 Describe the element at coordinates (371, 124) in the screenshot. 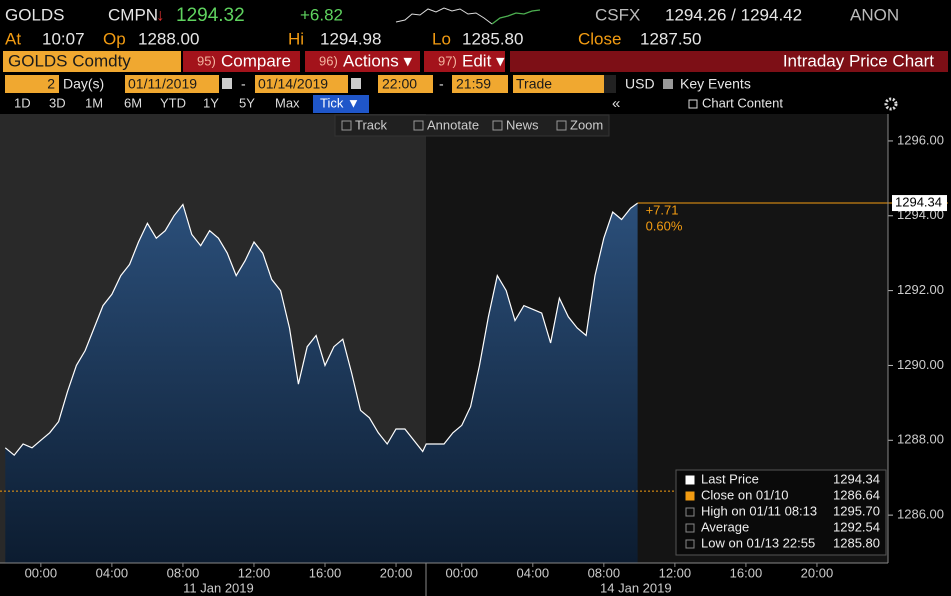

I see `chart-tool: Track` at that location.